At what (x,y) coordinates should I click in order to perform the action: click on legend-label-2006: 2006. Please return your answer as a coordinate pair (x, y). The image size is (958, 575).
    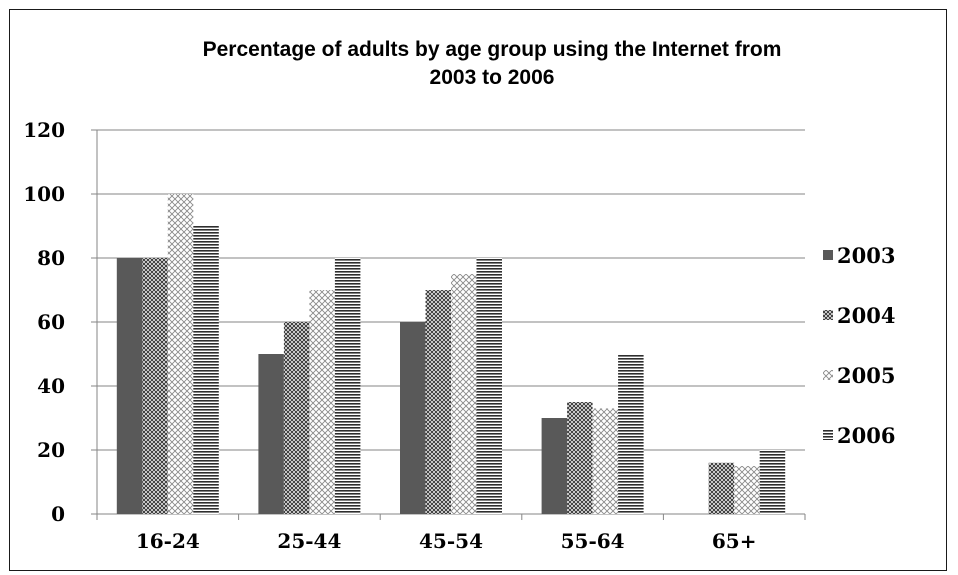
    Looking at the image, I should click on (866, 435).